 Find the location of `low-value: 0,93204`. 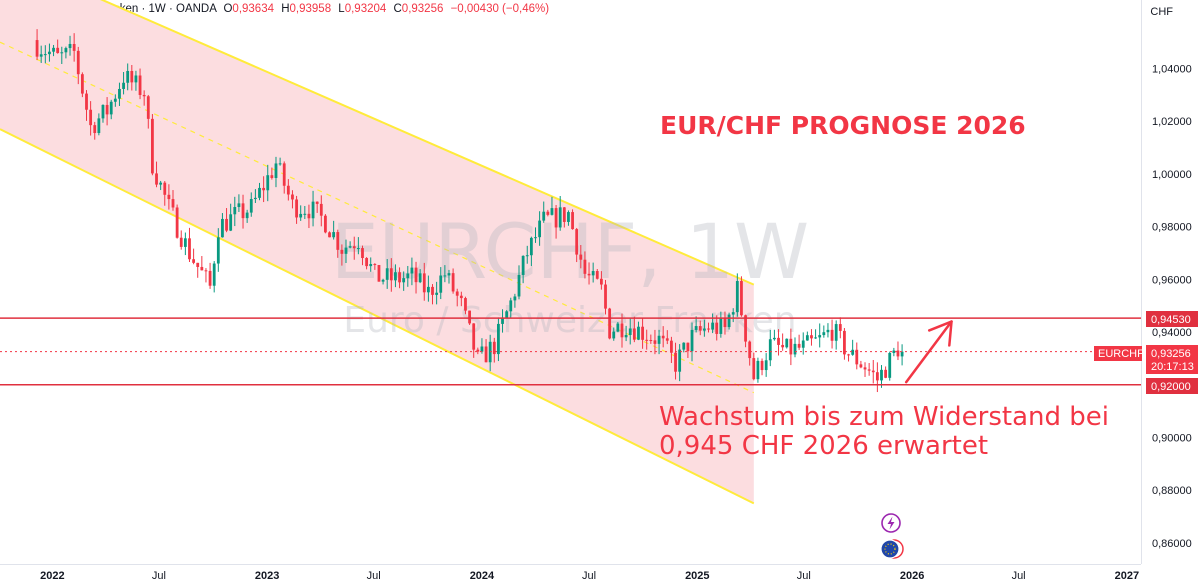

low-value: 0,93204 is located at coordinates (365, 9).